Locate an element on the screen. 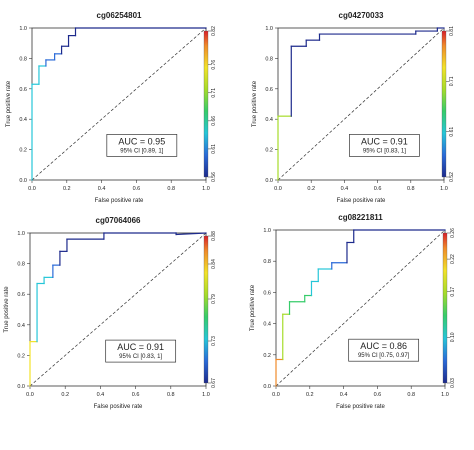 This screenshot has width=474, height=450. roc-segment is located at coordinates (191, 234).